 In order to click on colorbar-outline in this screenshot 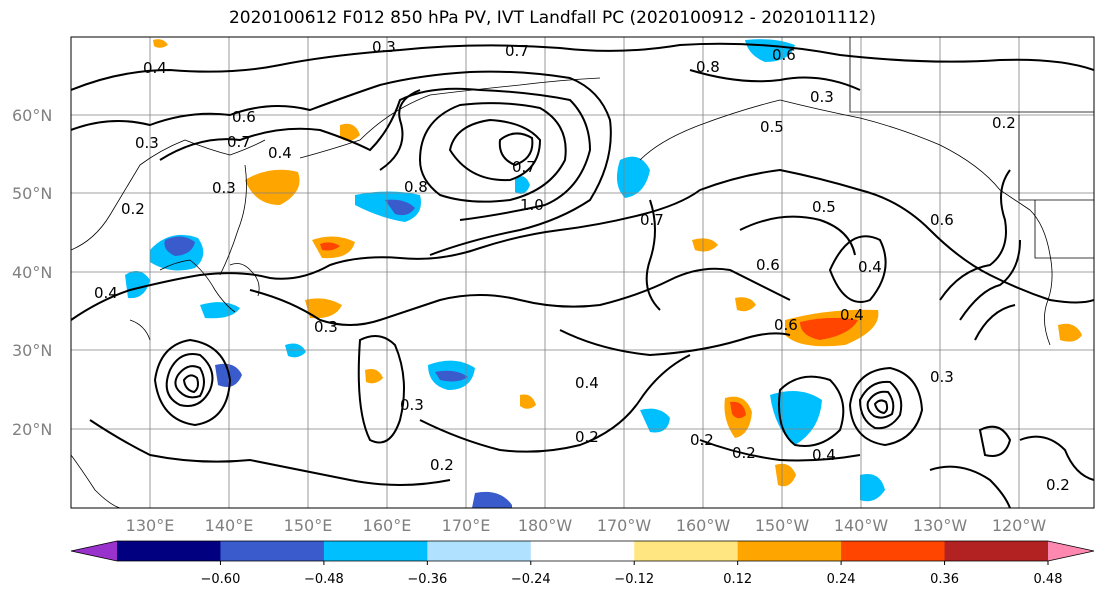, I will do `click(582, 551)`.